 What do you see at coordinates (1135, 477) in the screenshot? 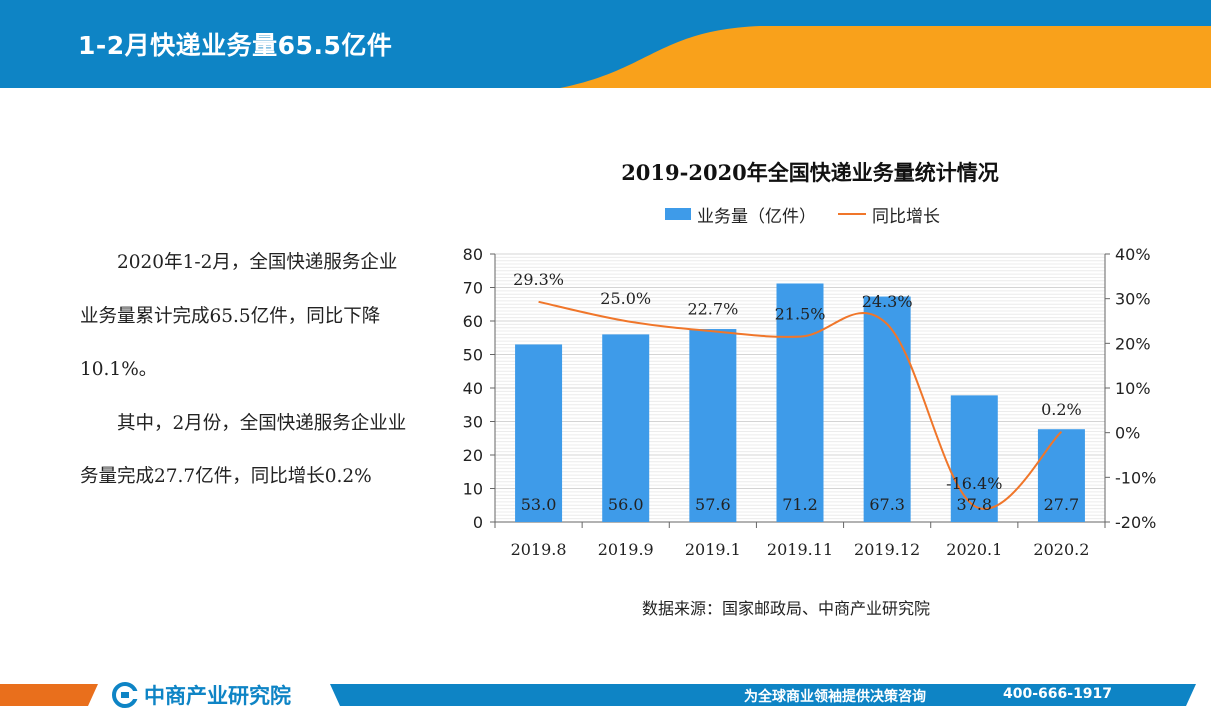
I see `right-tick-label: -10%` at bounding box center [1135, 477].